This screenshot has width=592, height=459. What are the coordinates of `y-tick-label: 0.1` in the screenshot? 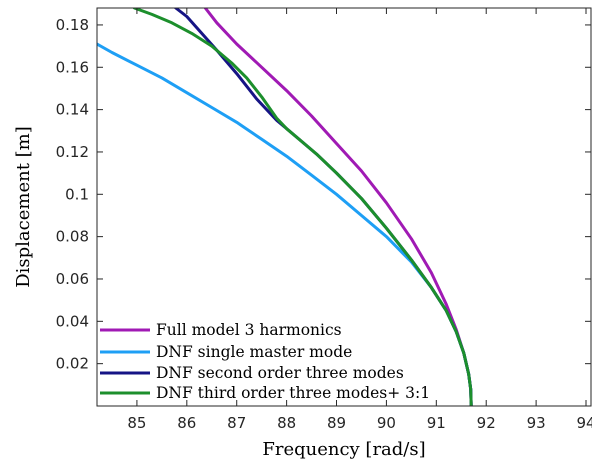 It's located at (77, 194).